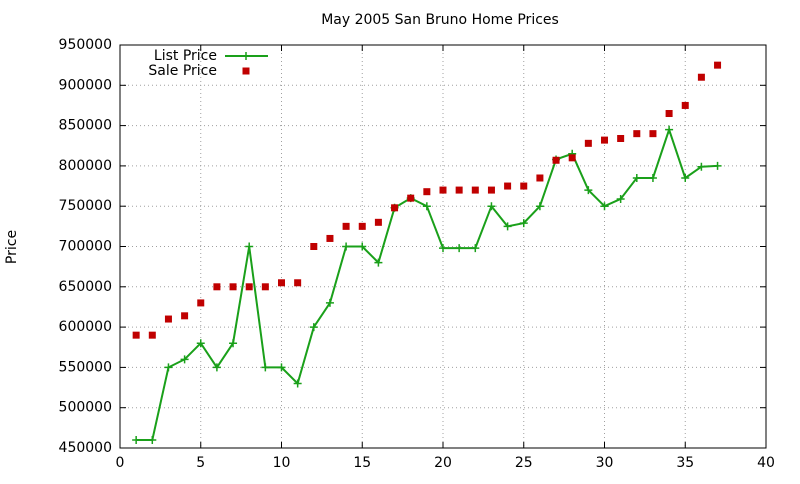 The height and width of the screenshot is (484, 800). I want to click on legend-label: List Price, so click(185, 56).